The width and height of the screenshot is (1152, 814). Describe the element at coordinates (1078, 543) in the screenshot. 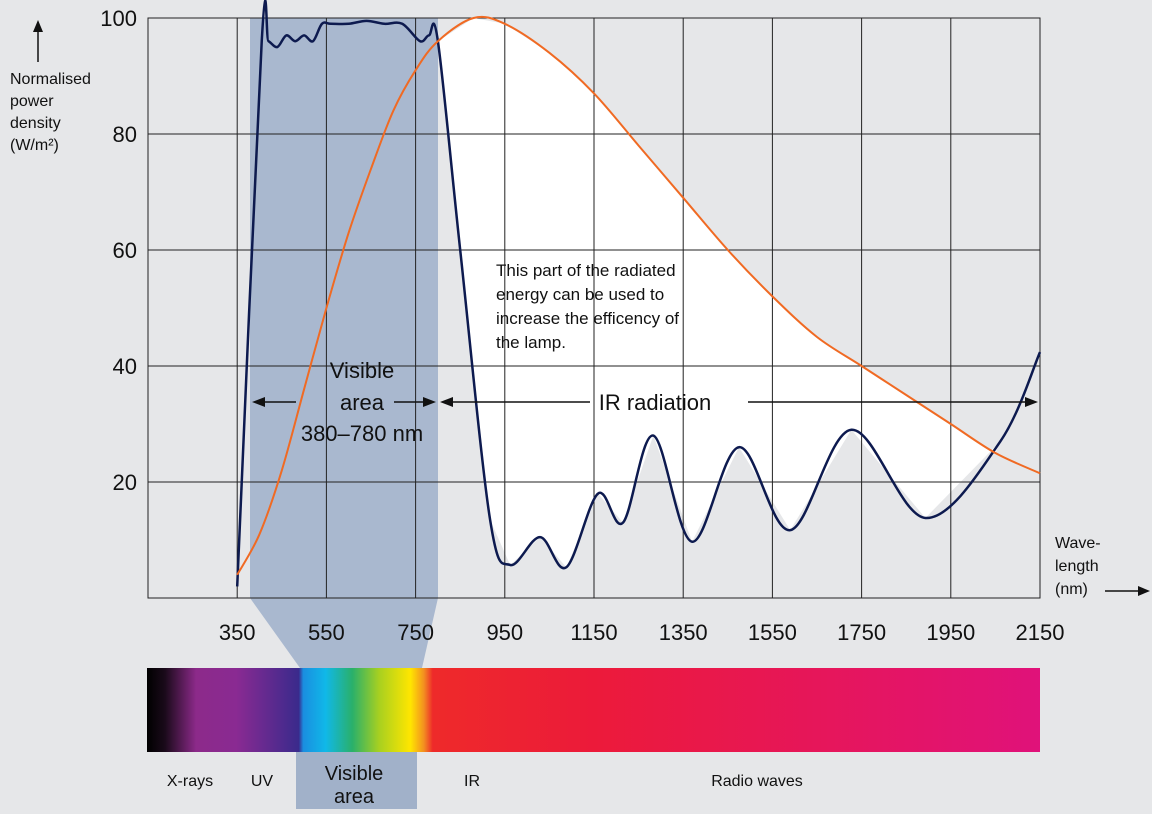

I see `x-label-line: Wave-` at that location.